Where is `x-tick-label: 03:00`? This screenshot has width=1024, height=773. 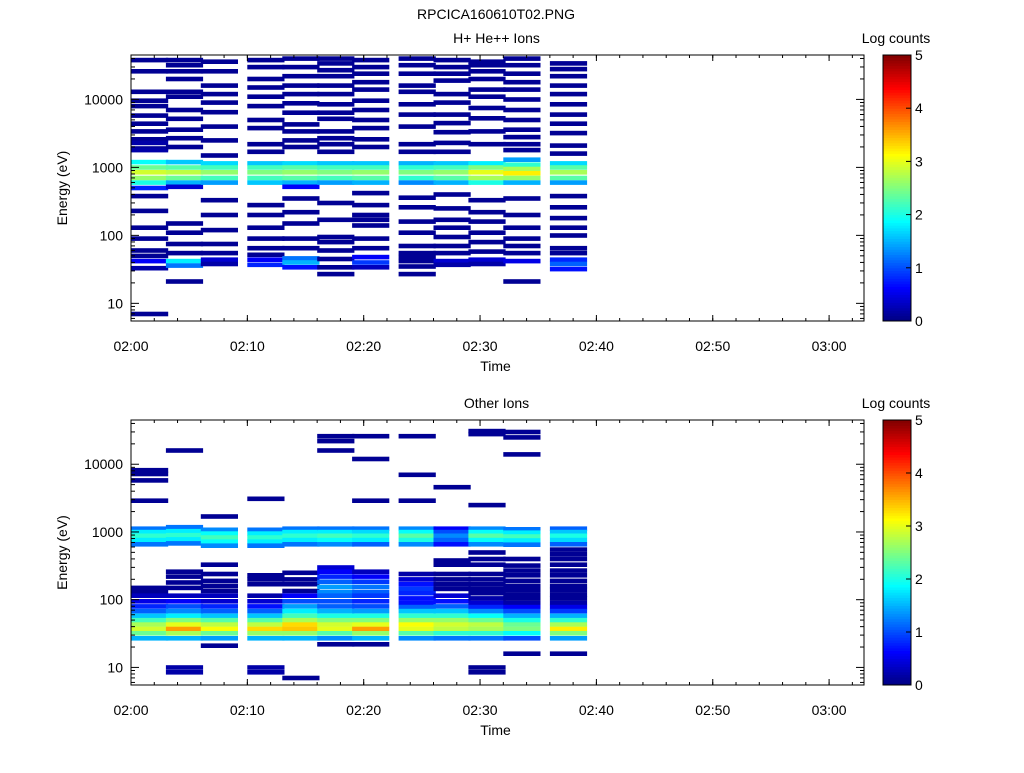
x-tick-label: 03:00 is located at coordinates (829, 346).